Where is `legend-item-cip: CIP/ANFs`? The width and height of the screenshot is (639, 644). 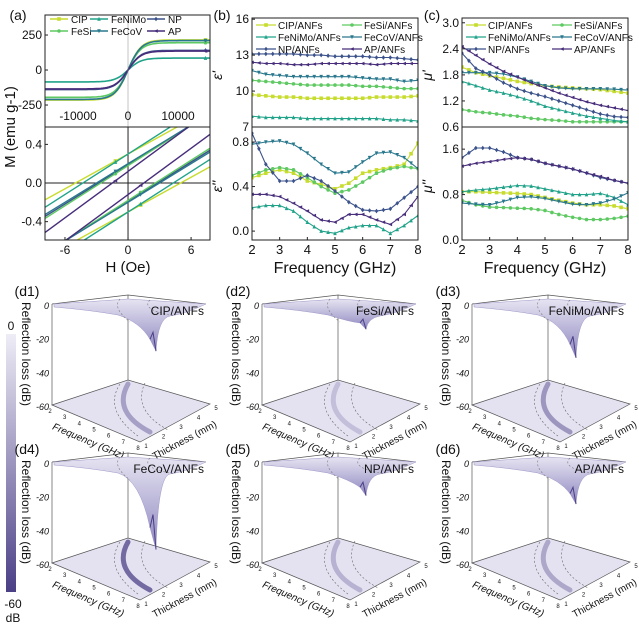
legend-item-cip: CIP/ANFs is located at coordinates (289, 26).